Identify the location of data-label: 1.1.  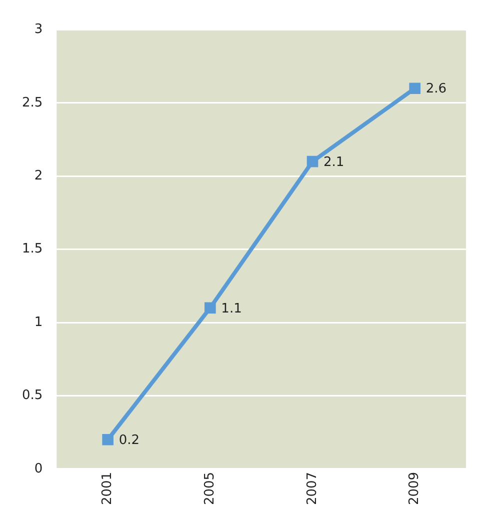
(231, 308).